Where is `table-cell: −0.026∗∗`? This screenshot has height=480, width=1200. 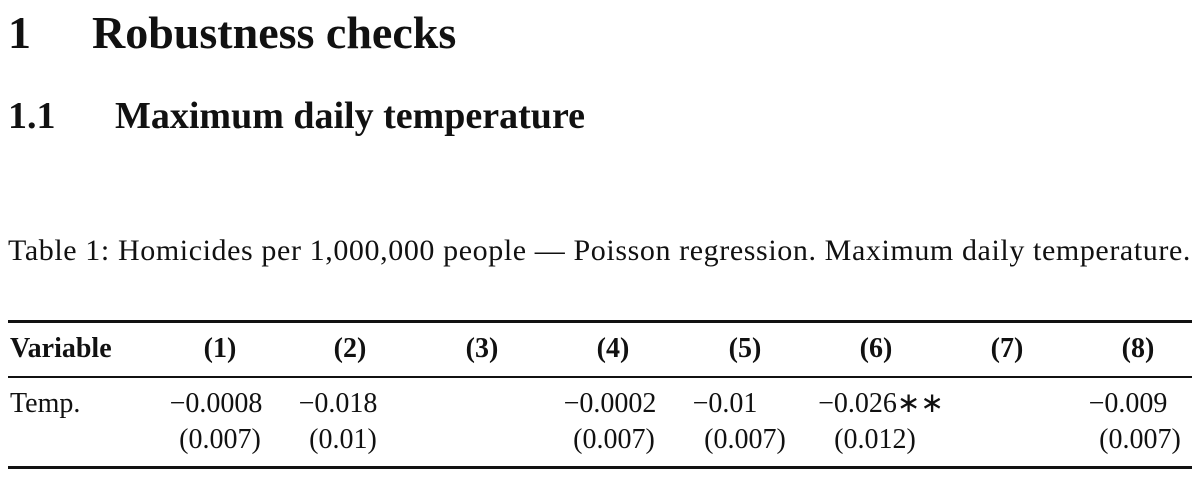 table-cell: −0.026∗∗ is located at coordinates (881, 403).